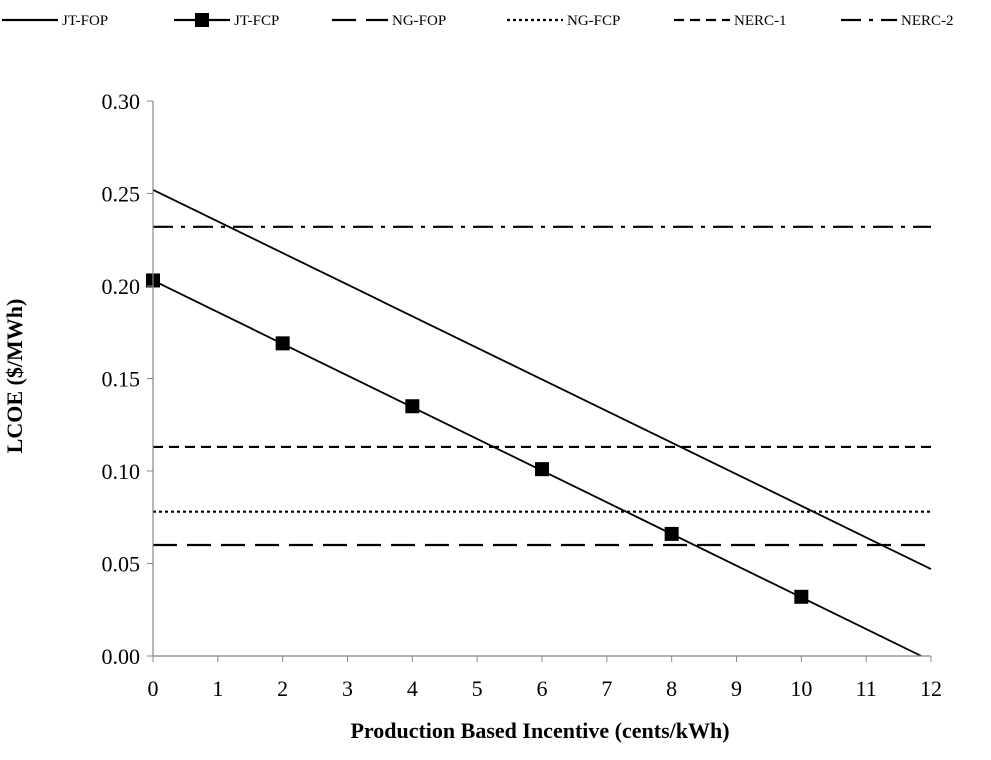  Describe the element at coordinates (282, 688) in the screenshot. I see `x-tick-label: 2` at that location.